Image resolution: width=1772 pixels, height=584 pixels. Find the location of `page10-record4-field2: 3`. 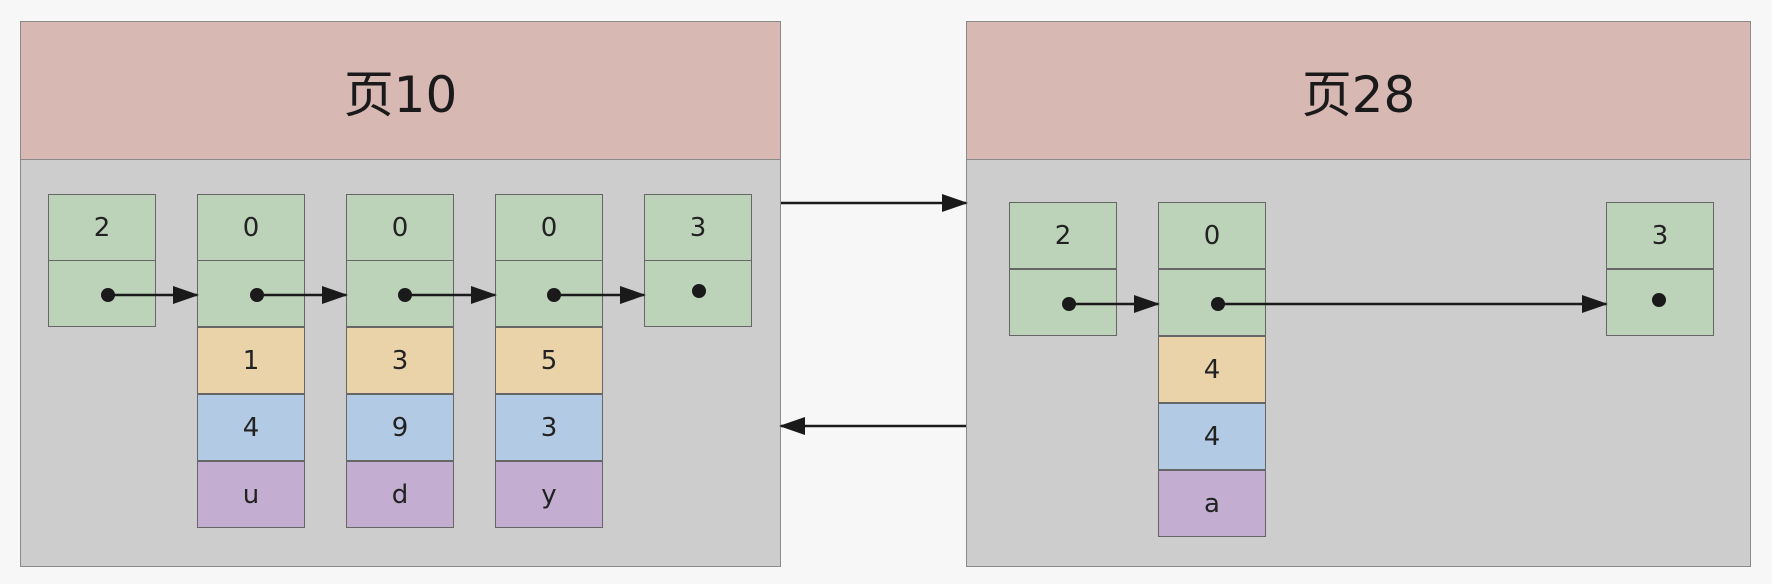

page10-record4-field2: 3 is located at coordinates (549, 427).